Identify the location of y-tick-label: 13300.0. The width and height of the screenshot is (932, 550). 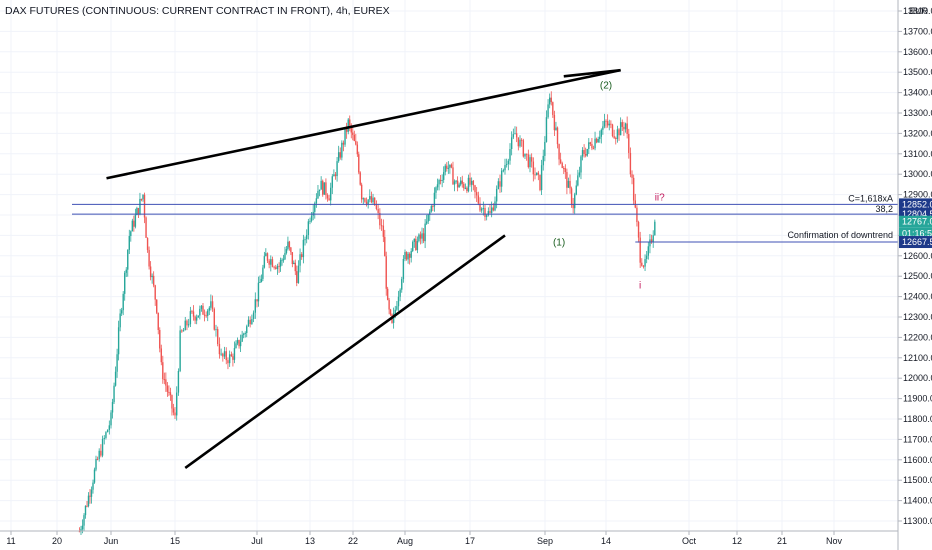
(917, 113).